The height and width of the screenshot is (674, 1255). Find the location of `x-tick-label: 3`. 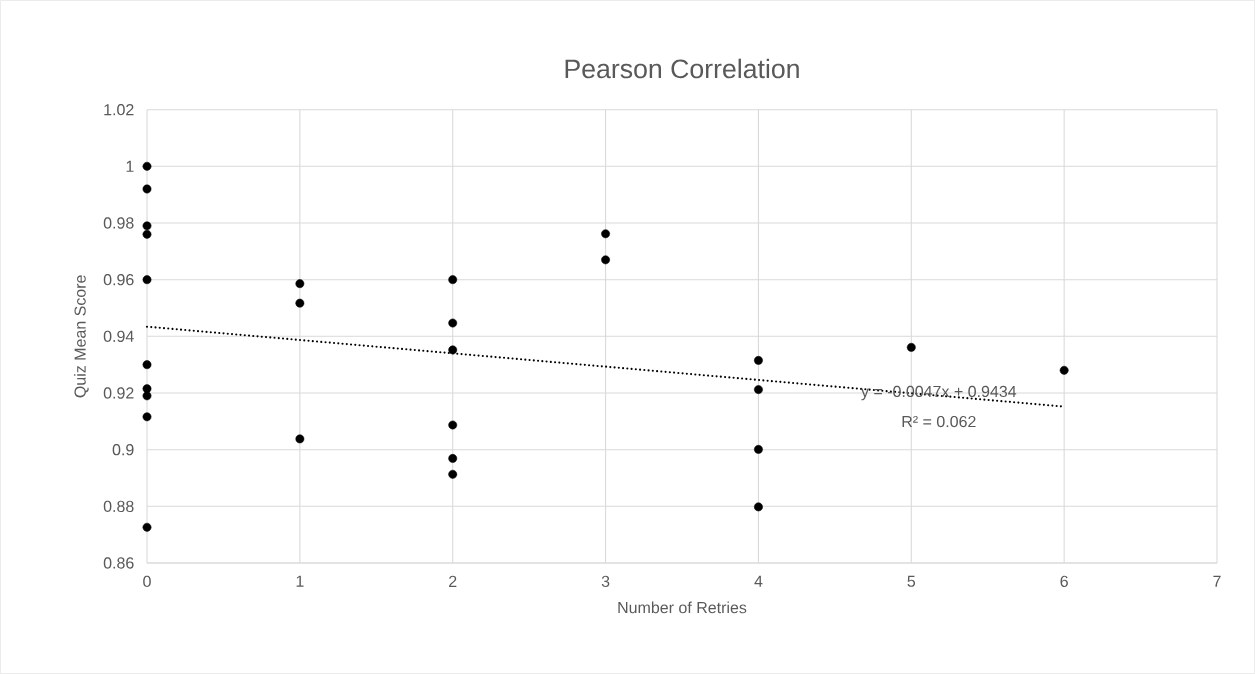

x-tick-label: 3 is located at coordinates (605, 581).